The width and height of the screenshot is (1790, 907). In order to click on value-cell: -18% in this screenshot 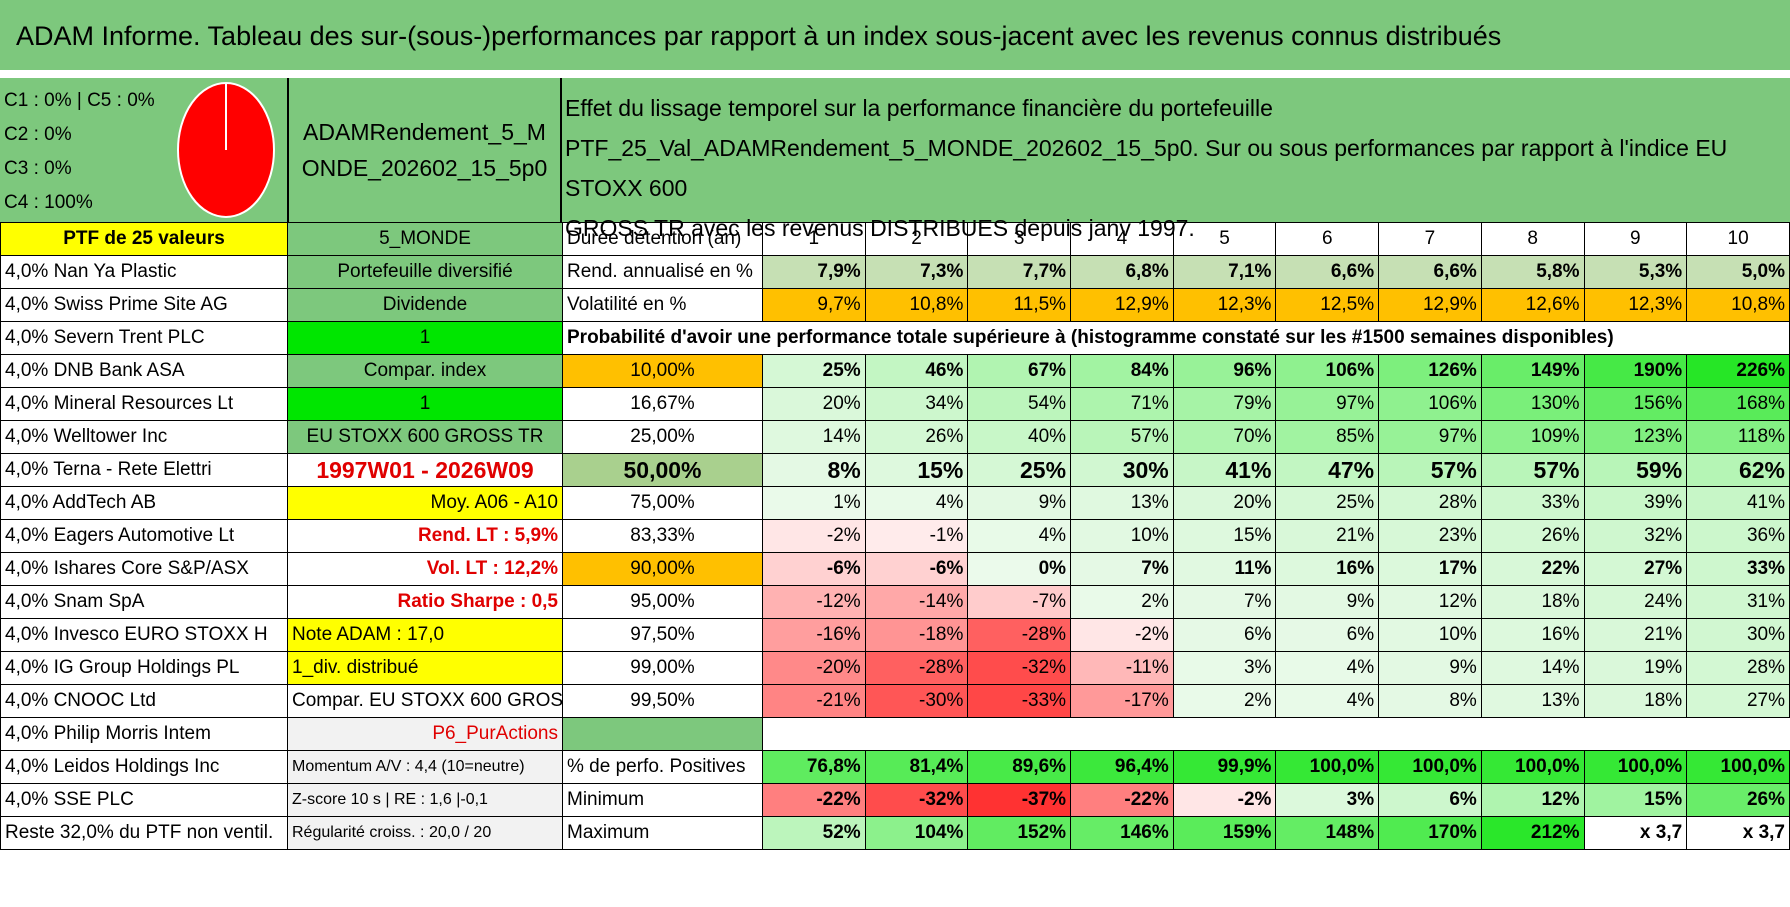, I will do `click(916, 635)`.